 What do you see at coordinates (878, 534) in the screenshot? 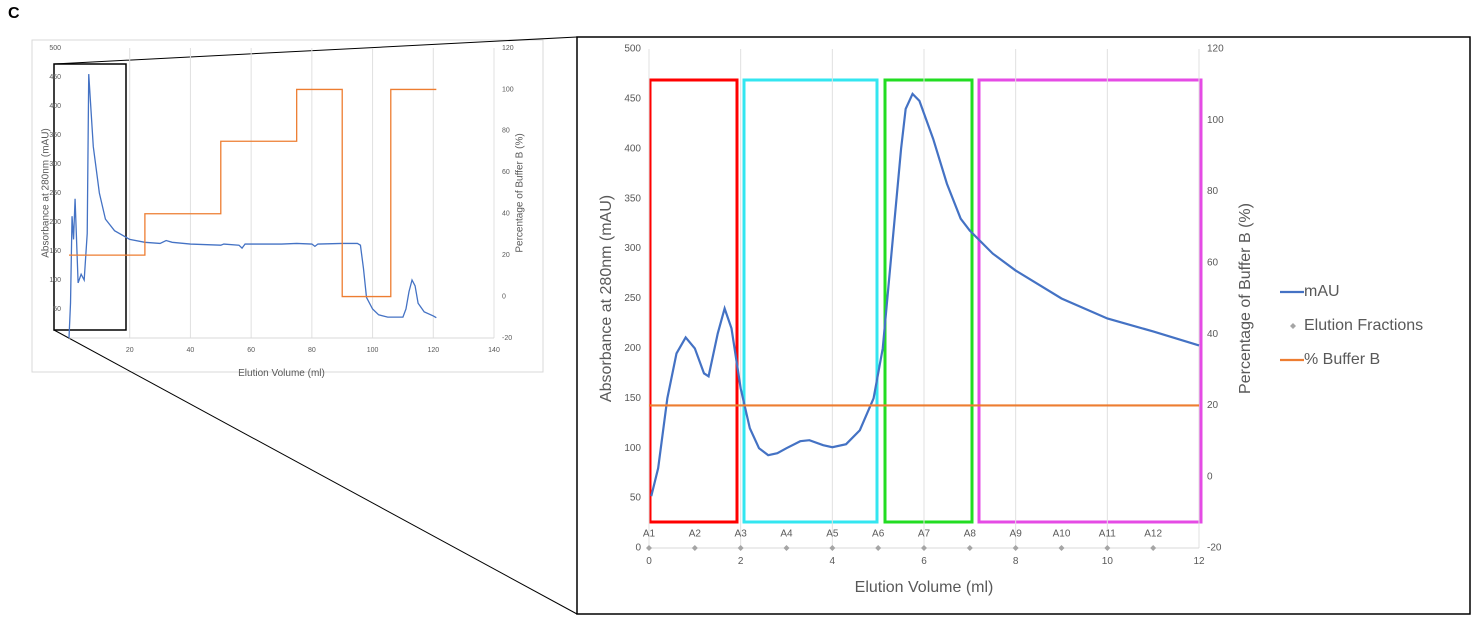
I see `fraction-label: A6` at bounding box center [878, 534].